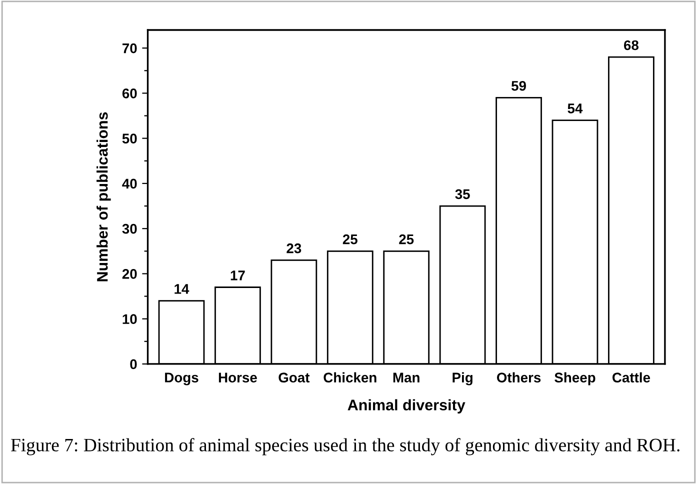  I want to click on y-tick-label: 70, so click(129, 48).